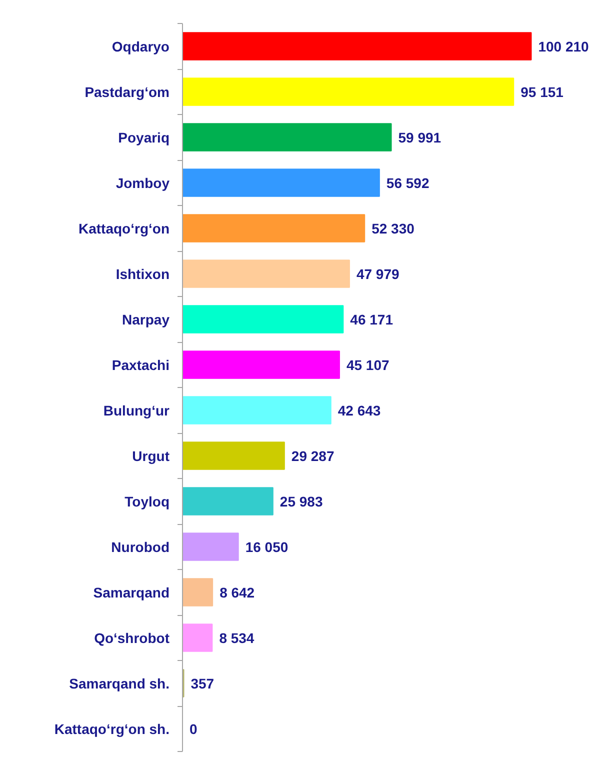  Describe the element at coordinates (147, 501) in the screenshot. I see `y-tick-label: Toyloq` at that location.